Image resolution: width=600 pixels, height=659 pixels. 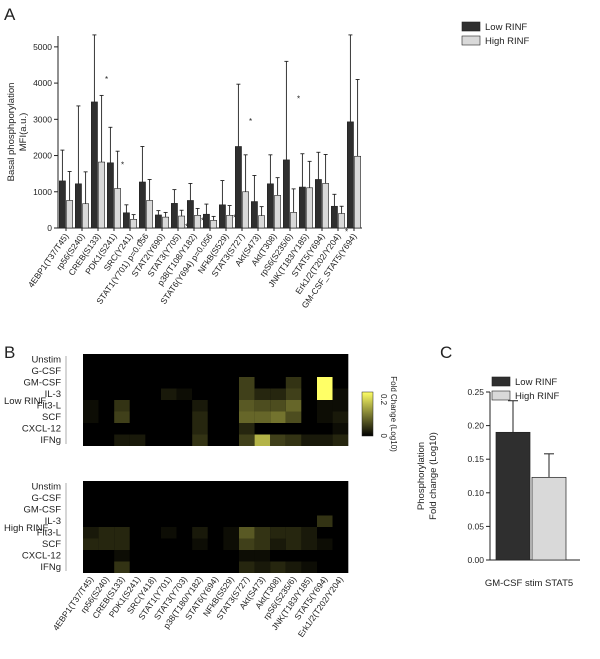 I want to click on c-bar-low-rinf, so click(x=513, y=496).